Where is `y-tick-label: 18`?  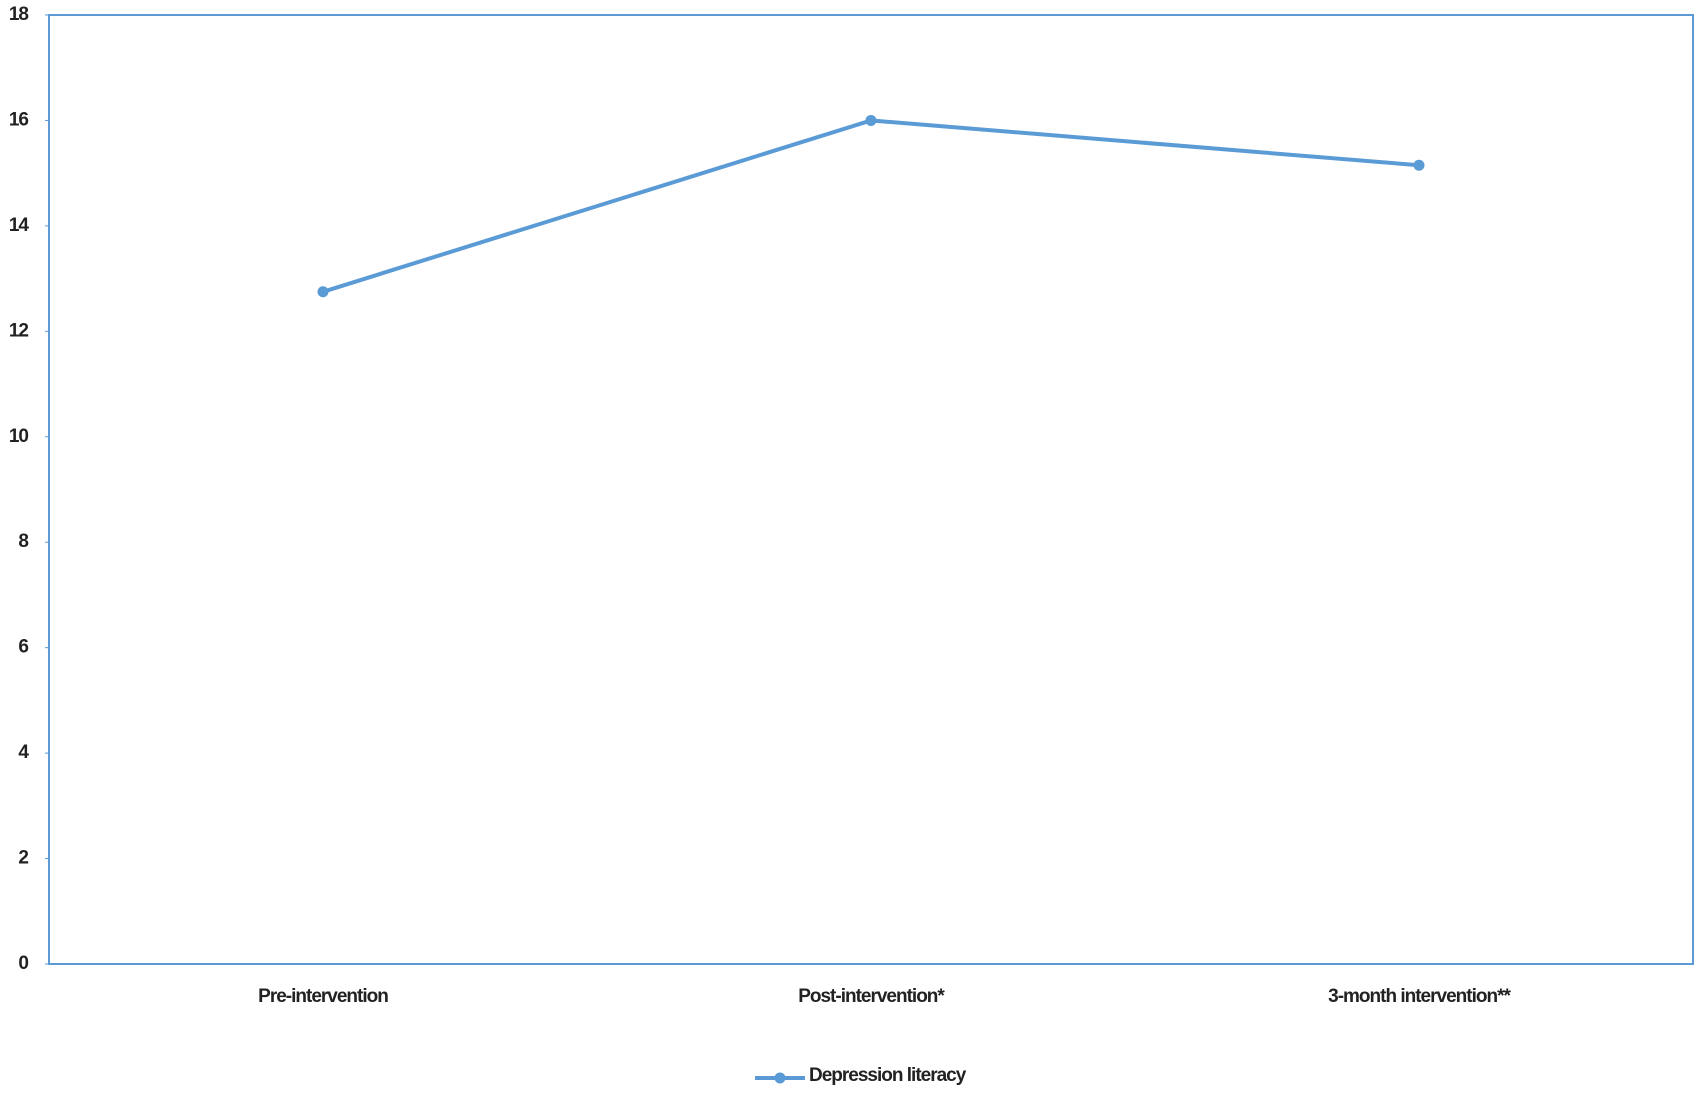 y-tick-label: 18 is located at coordinates (19, 14).